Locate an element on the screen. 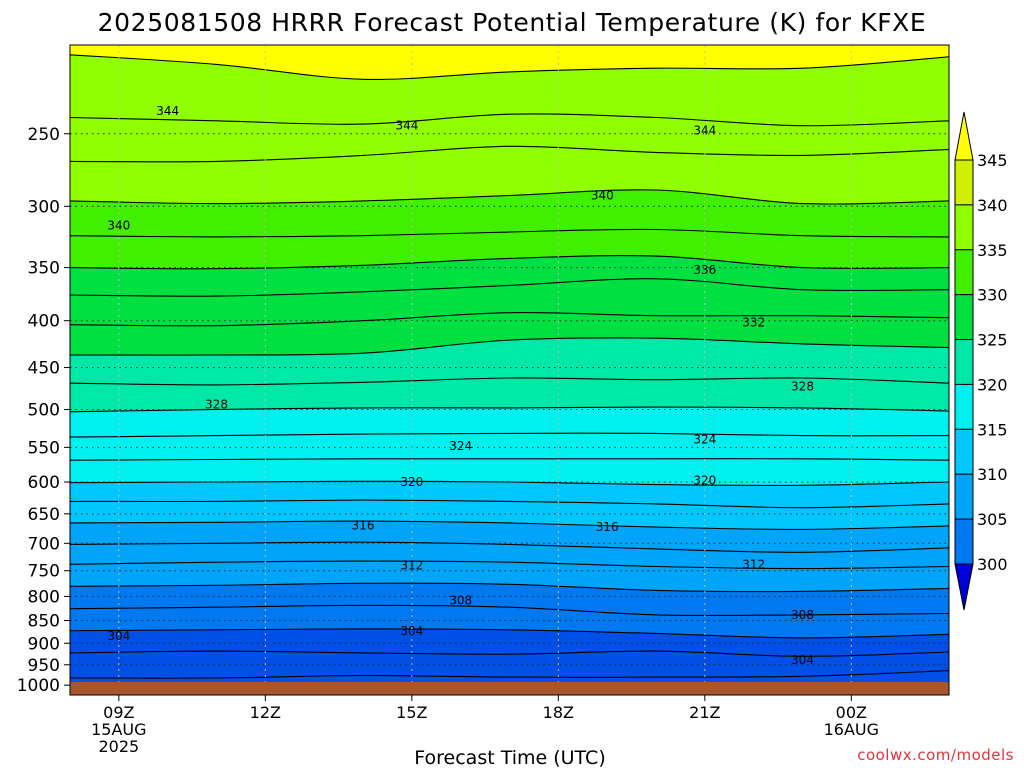 The image size is (1024, 768). y-tick-label: 500 is located at coordinates (44, 410).